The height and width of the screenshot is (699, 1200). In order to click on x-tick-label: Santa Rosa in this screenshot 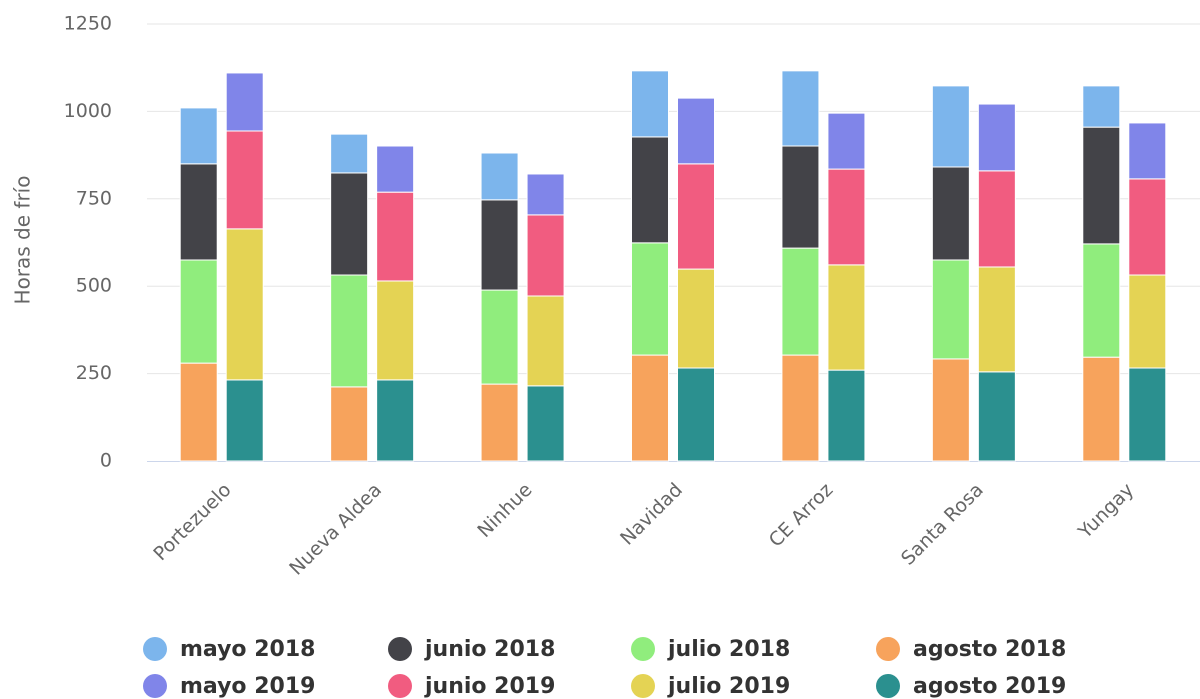, I will do `click(942, 524)`.